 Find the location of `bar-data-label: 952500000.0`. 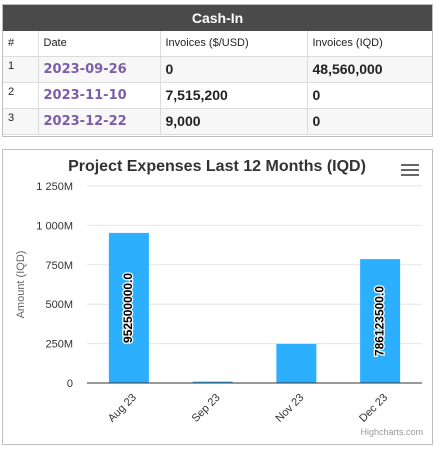

bar-data-label: 952500000.0 is located at coordinates (128, 308).